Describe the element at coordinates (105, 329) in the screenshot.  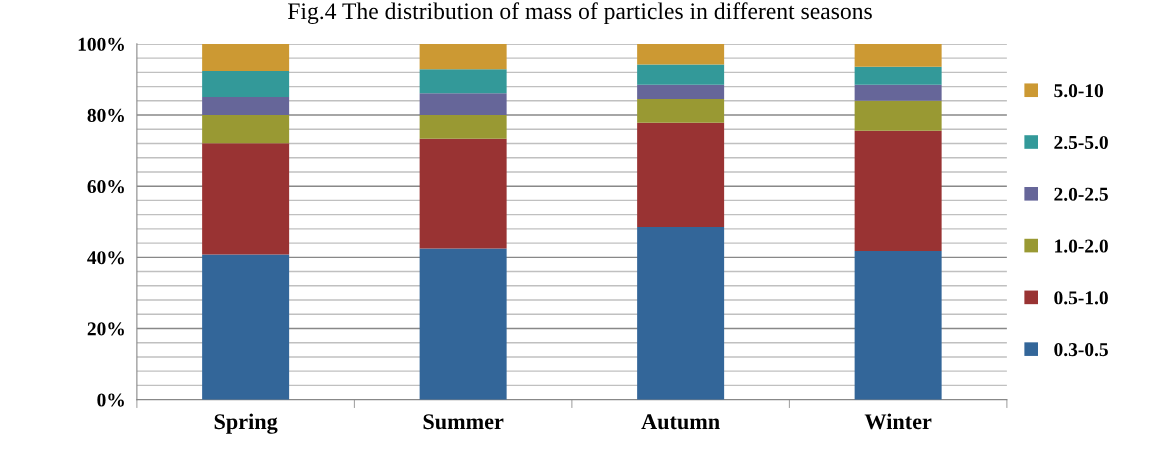
I see `y-tick-label: 20%` at that location.